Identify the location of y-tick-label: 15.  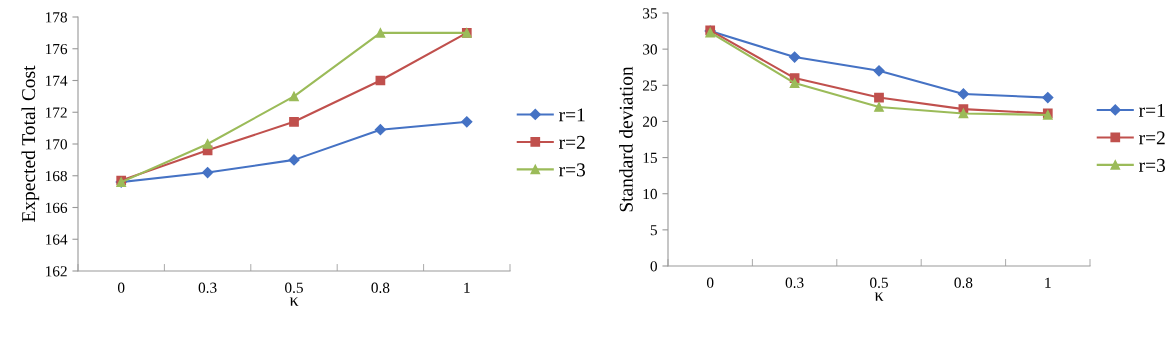
(650, 158).